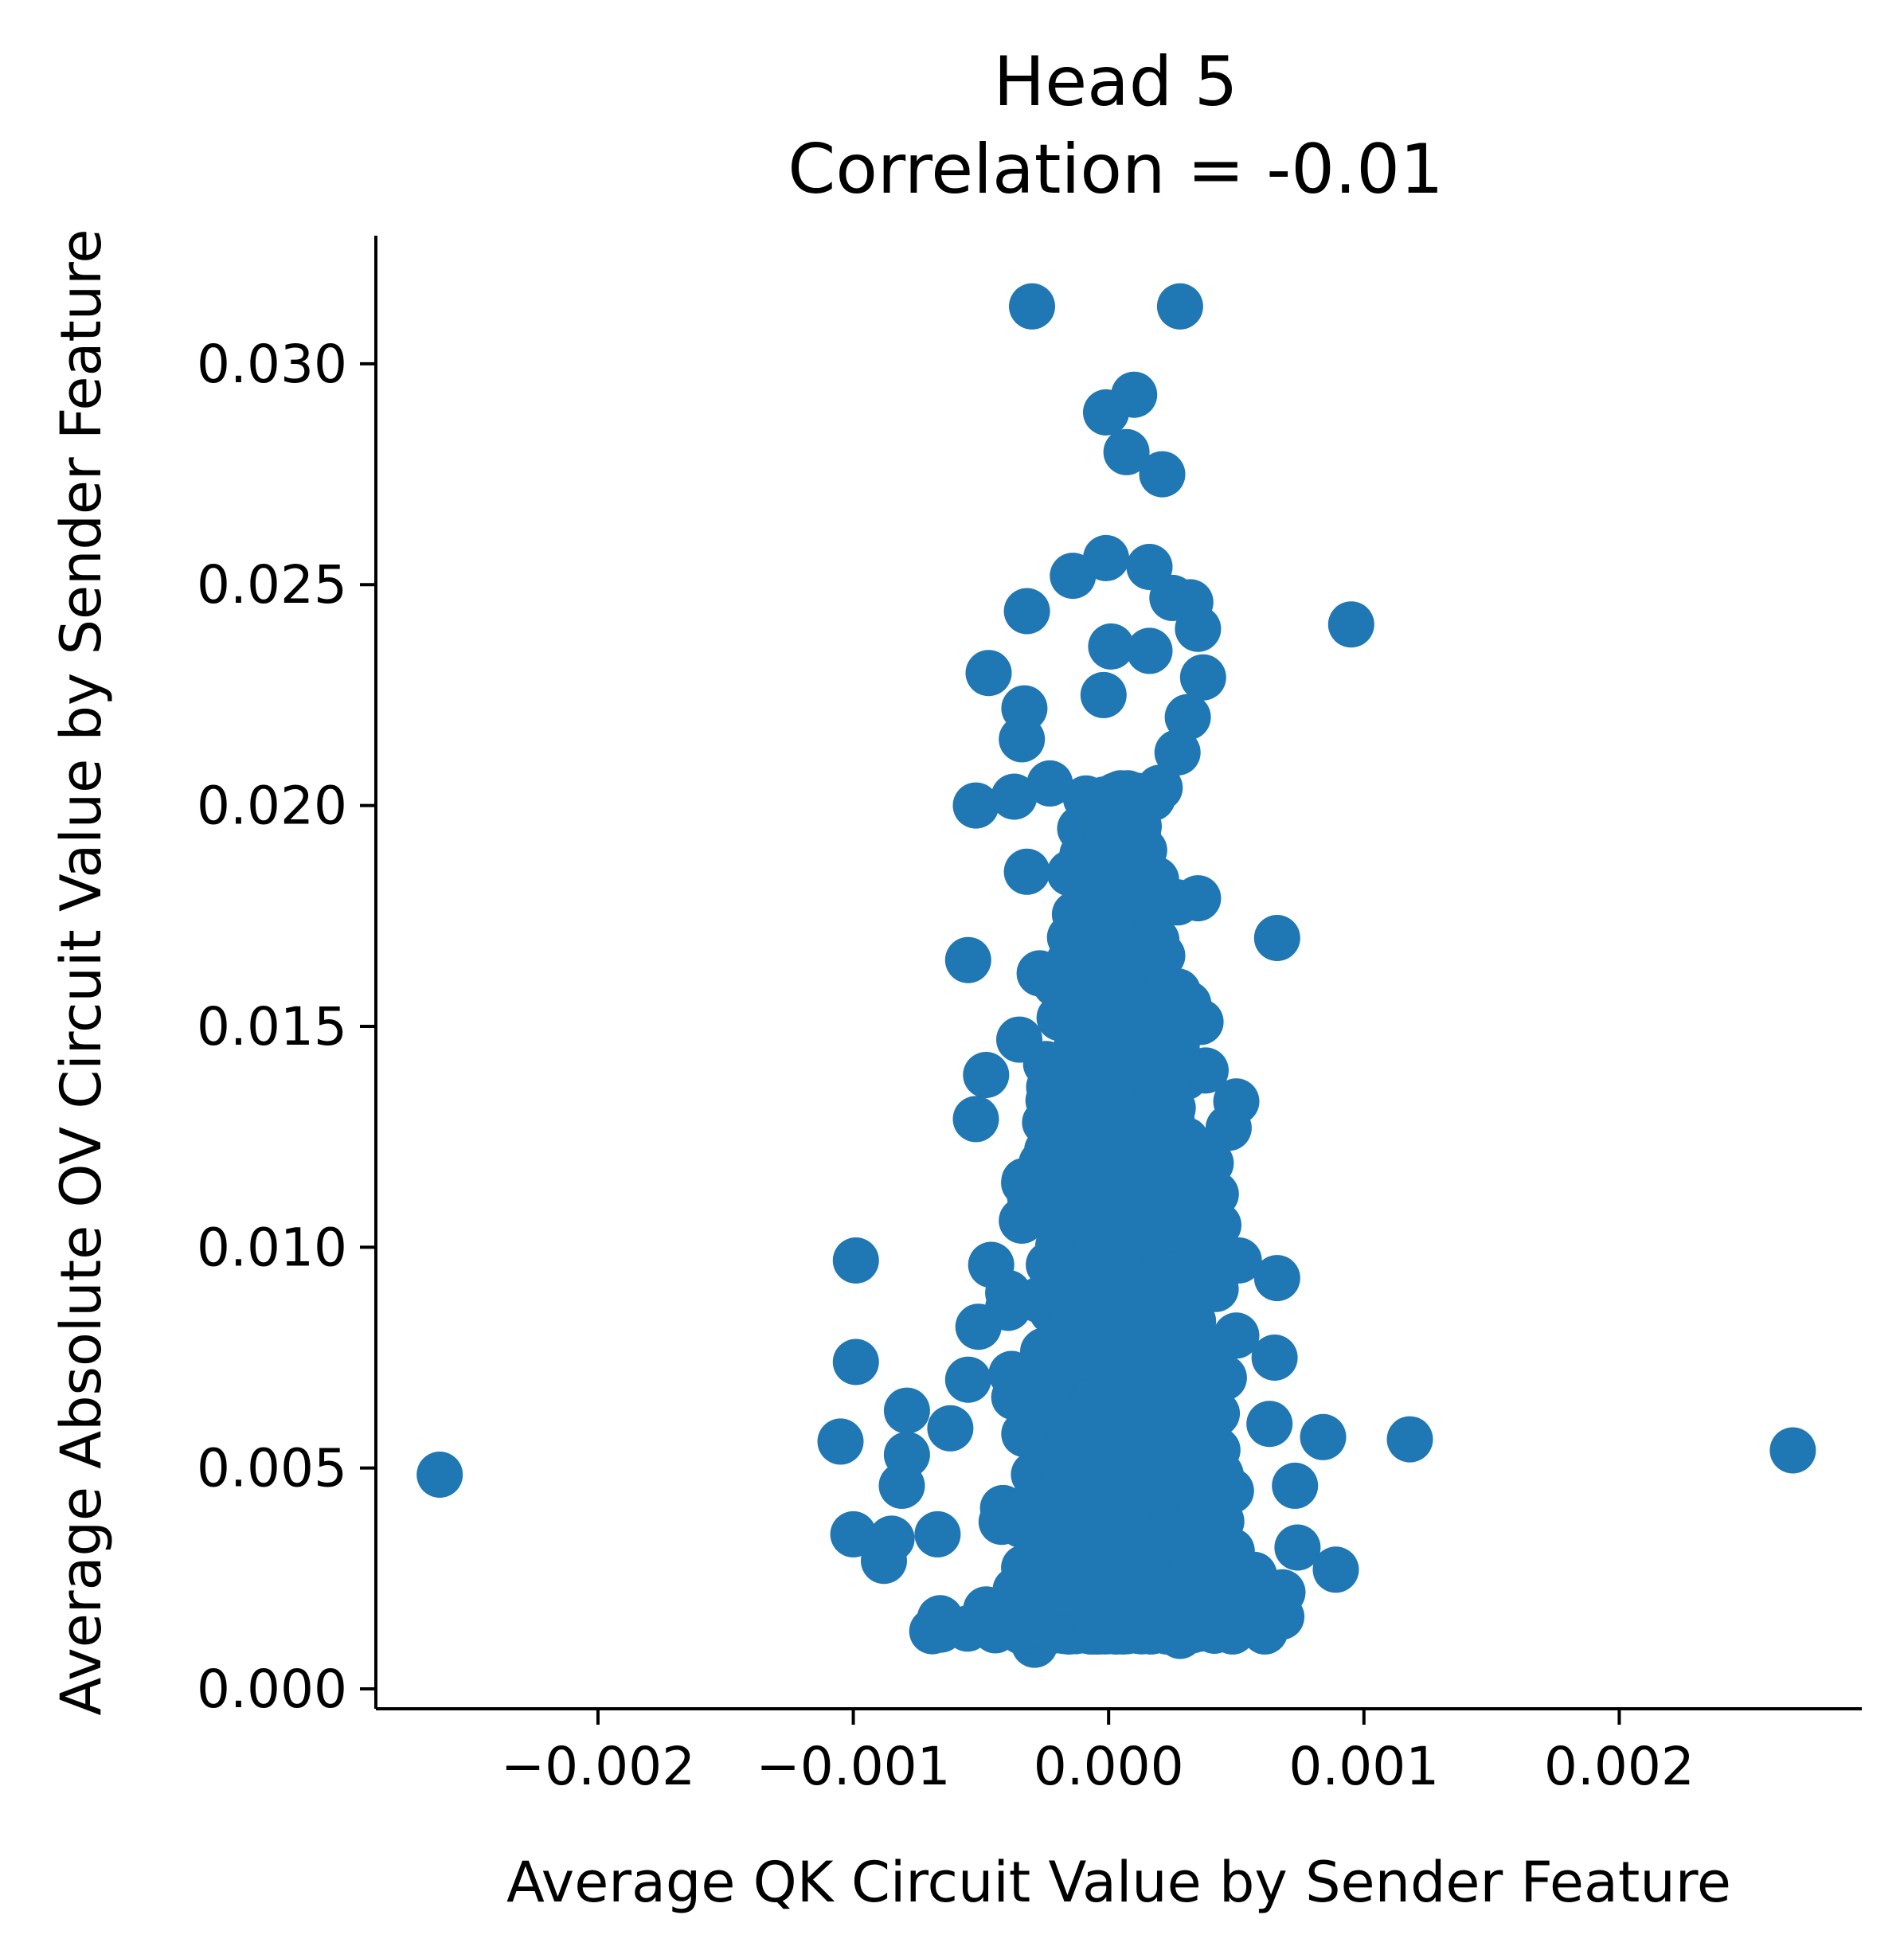 The height and width of the screenshot is (1958, 1904). What do you see at coordinates (853, 1767) in the screenshot?
I see `x-tick-label: −0.001` at bounding box center [853, 1767].